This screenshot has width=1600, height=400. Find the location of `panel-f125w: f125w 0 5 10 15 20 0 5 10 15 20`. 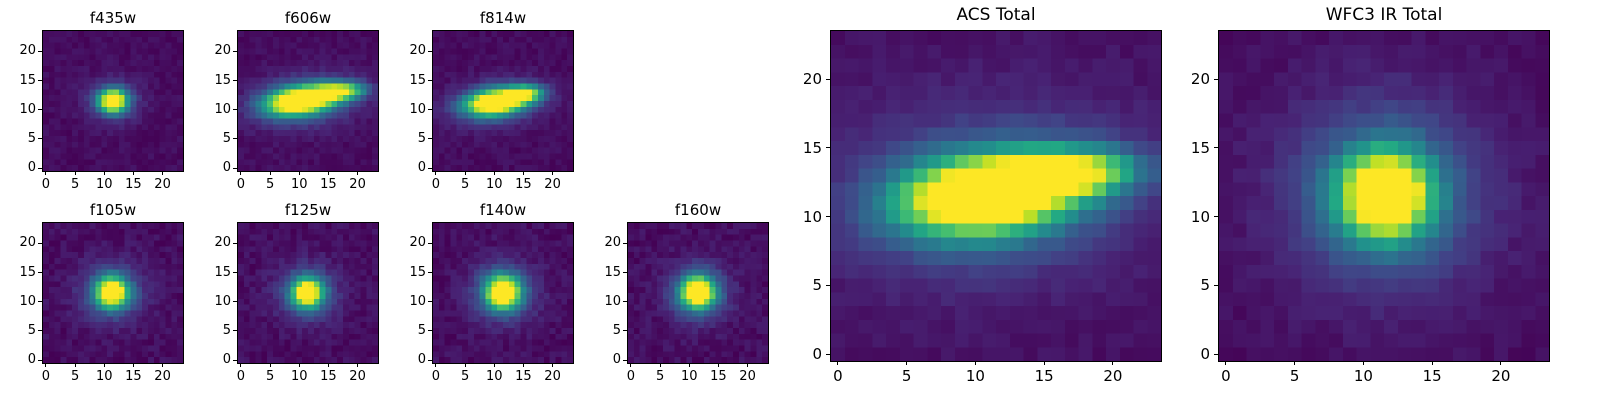

panel-f125w: f125w 0 5 10 15 20 0 5 10 15 20 is located at coordinates (296, 292).